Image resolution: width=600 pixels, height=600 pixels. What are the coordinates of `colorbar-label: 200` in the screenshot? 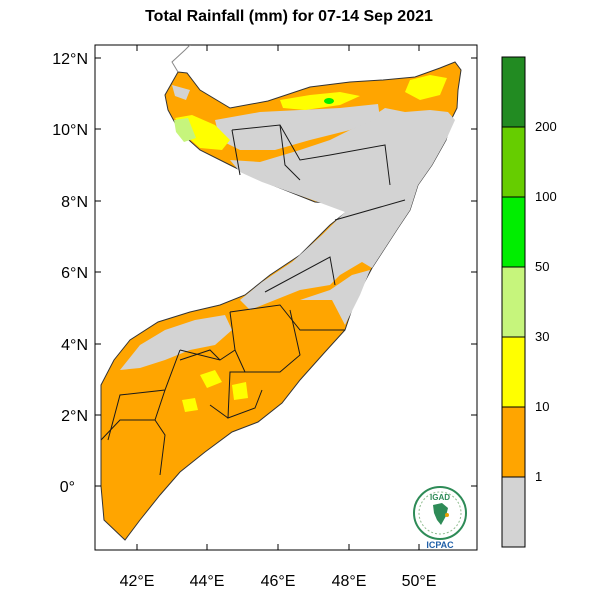 It's located at (546, 126).